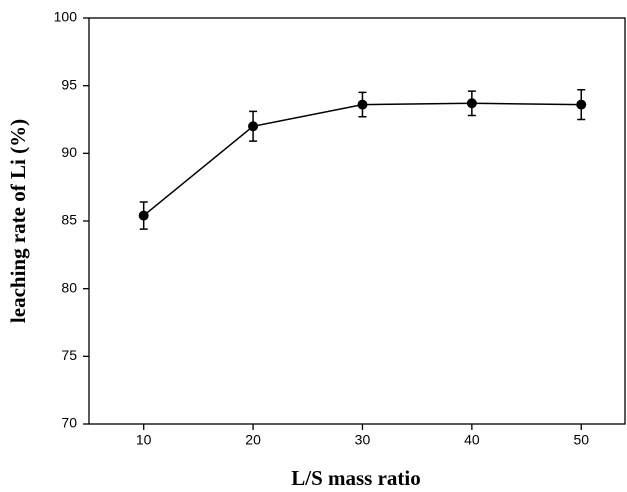 Image resolution: width=627 pixels, height=492 pixels. I want to click on y-tick-label: 100, so click(66, 17).